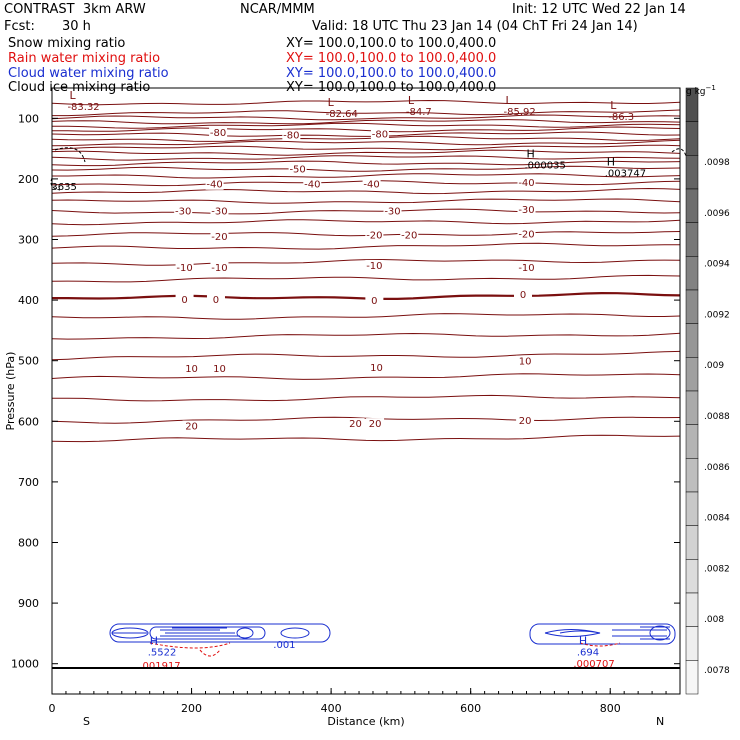  Describe the element at coordinates (162, 652) in the screenshot. I see `extremum-value: .5522` at that location.